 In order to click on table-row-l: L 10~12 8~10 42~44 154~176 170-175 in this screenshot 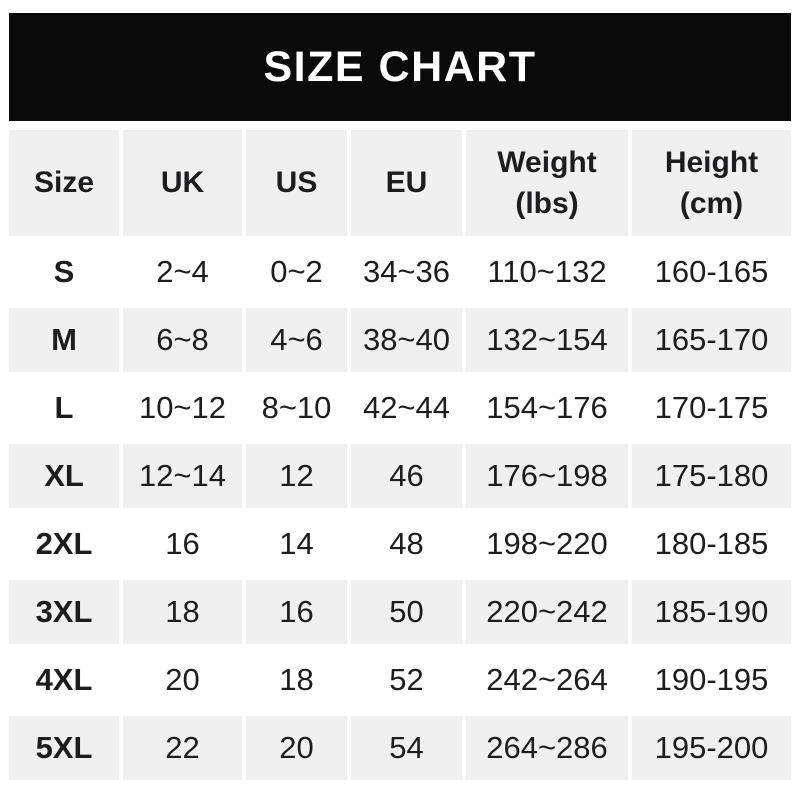, I will do `click(400, 408)`.